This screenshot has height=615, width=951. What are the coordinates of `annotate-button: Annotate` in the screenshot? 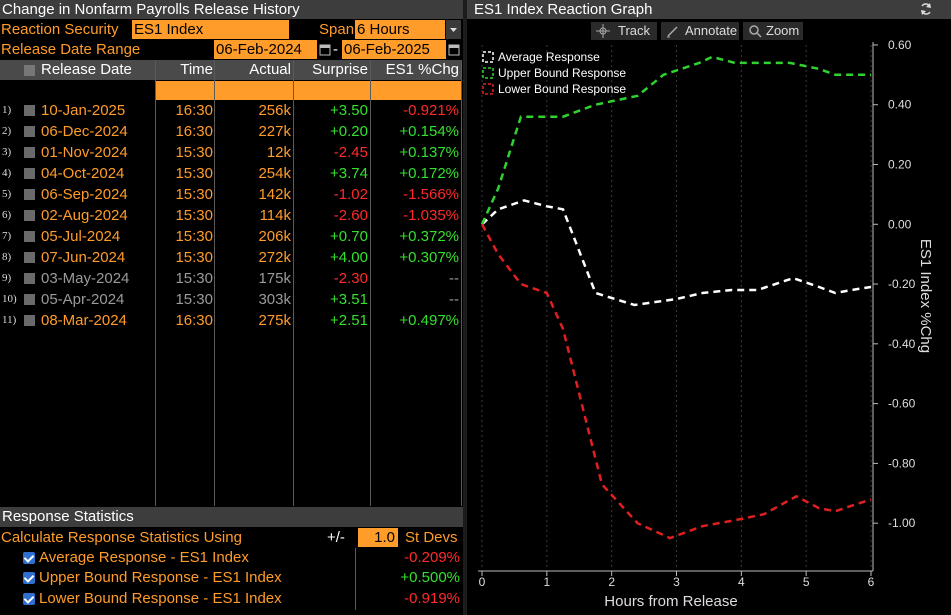 It's located at (700, 31).